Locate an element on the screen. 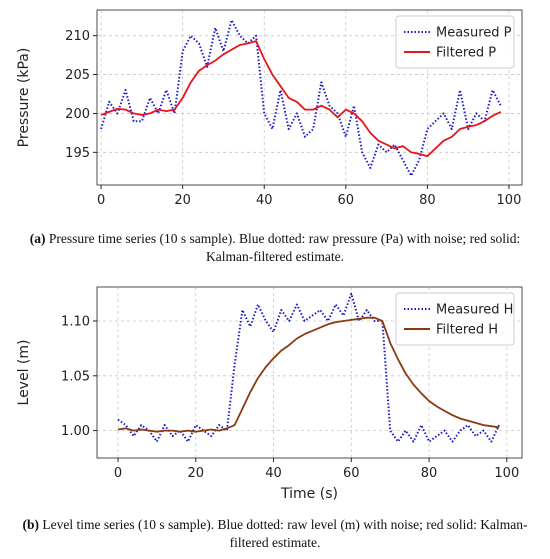 The width and height of the screenshot is (550, 559). x-axis-label: Time (s) is located at coordinates (309, 494).